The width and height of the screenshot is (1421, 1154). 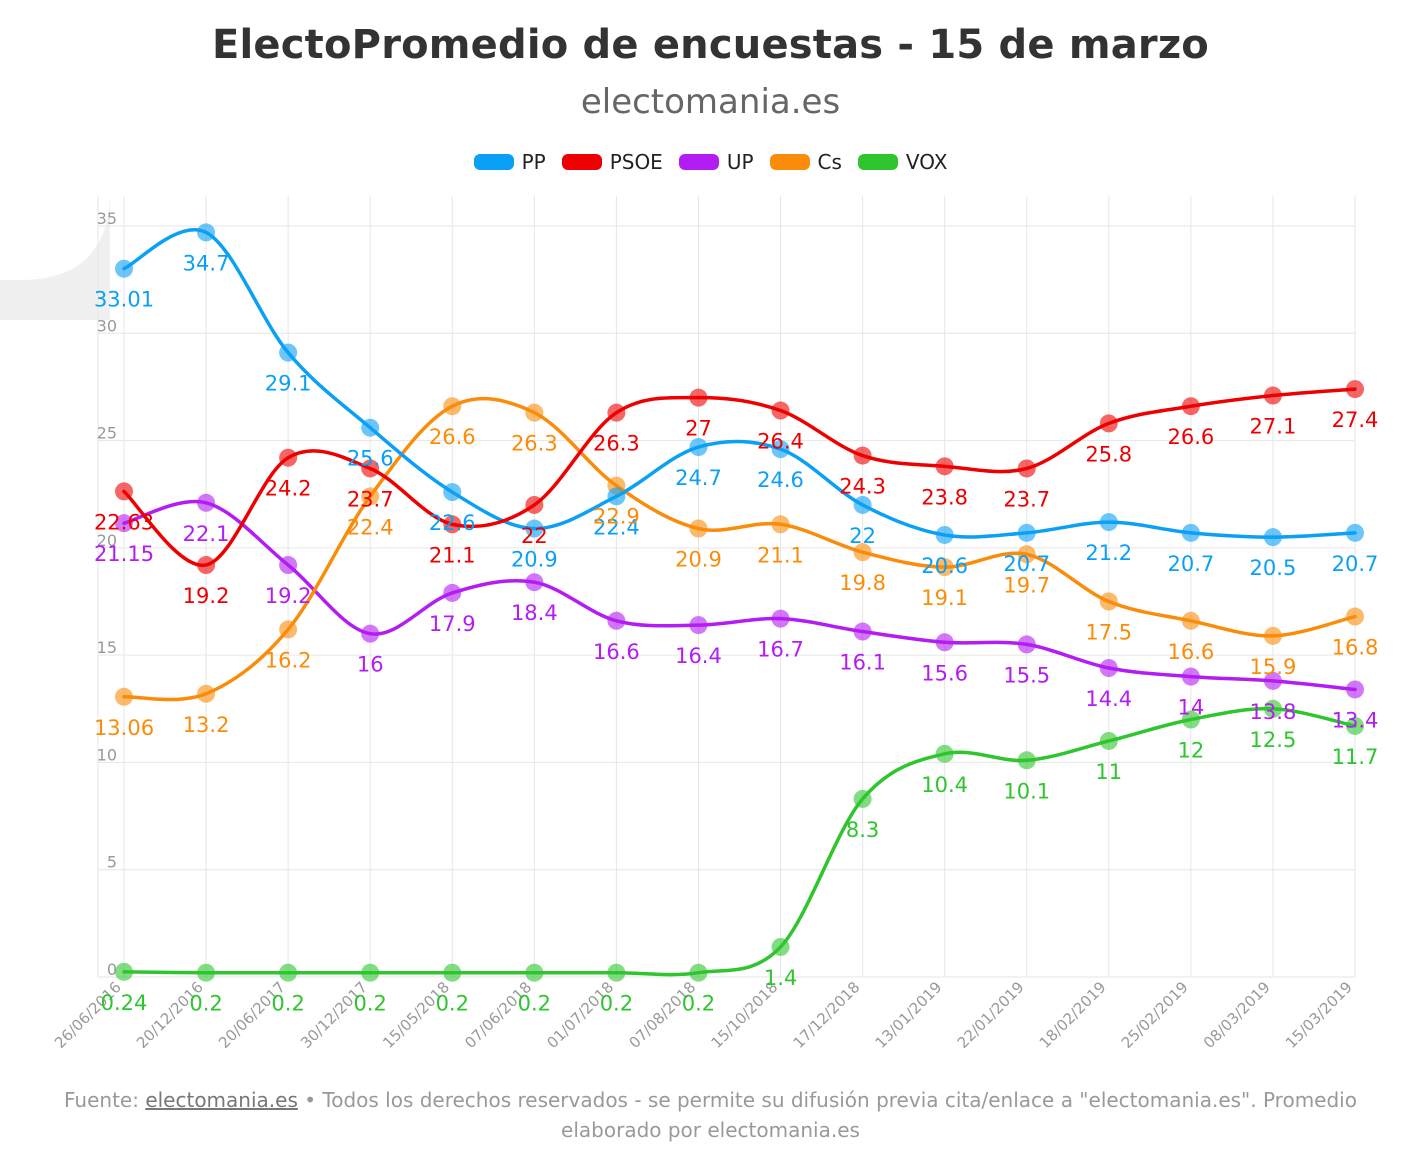 I want to click on data-label-psoe: 19.2, so click(x=206, y=596).